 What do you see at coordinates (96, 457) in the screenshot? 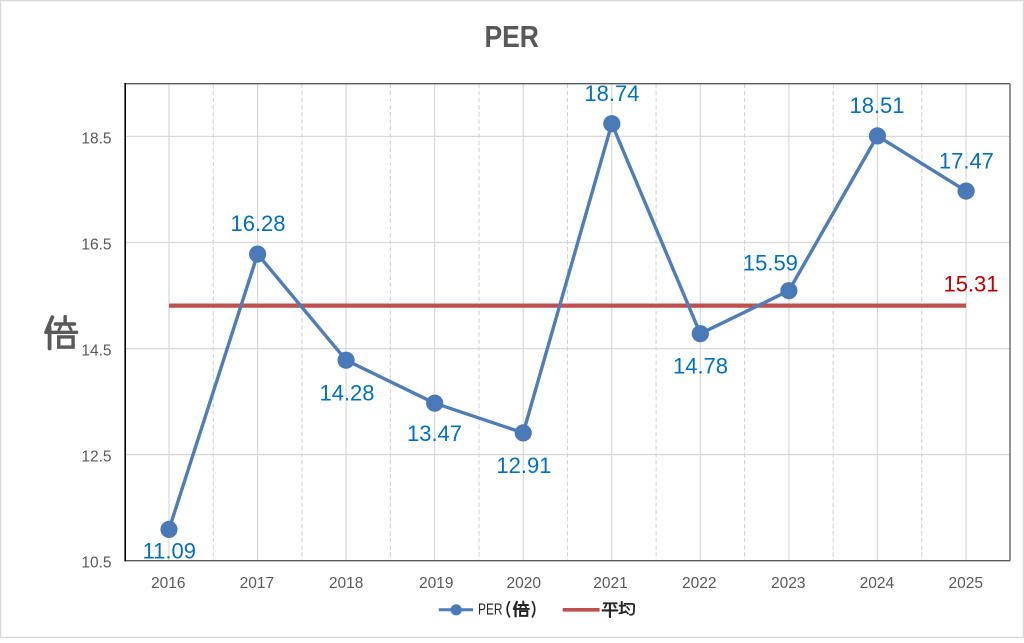
I see `svg-text: 12.5` at bounding box center [96, 457].